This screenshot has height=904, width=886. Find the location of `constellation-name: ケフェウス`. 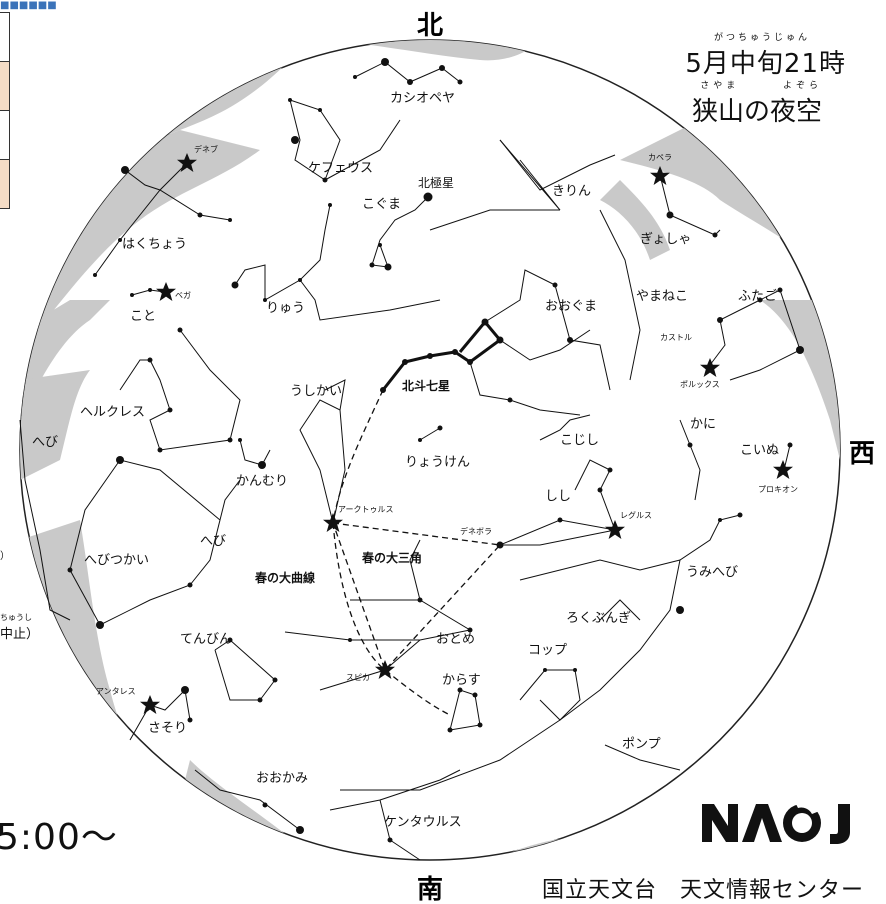

constellation-name: ケフェウス is located at coordinates (340, 168).